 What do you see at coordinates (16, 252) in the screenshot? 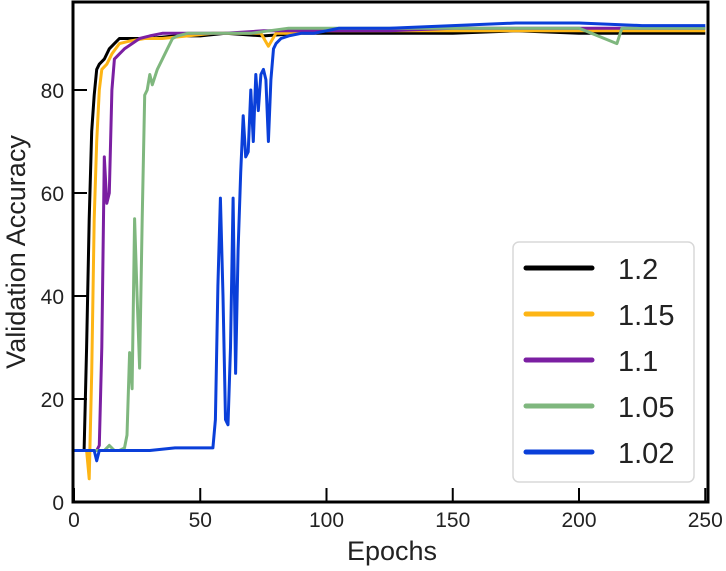
I see `y-axis-label: Validation Accuracy` at bounding box center [16, 252].